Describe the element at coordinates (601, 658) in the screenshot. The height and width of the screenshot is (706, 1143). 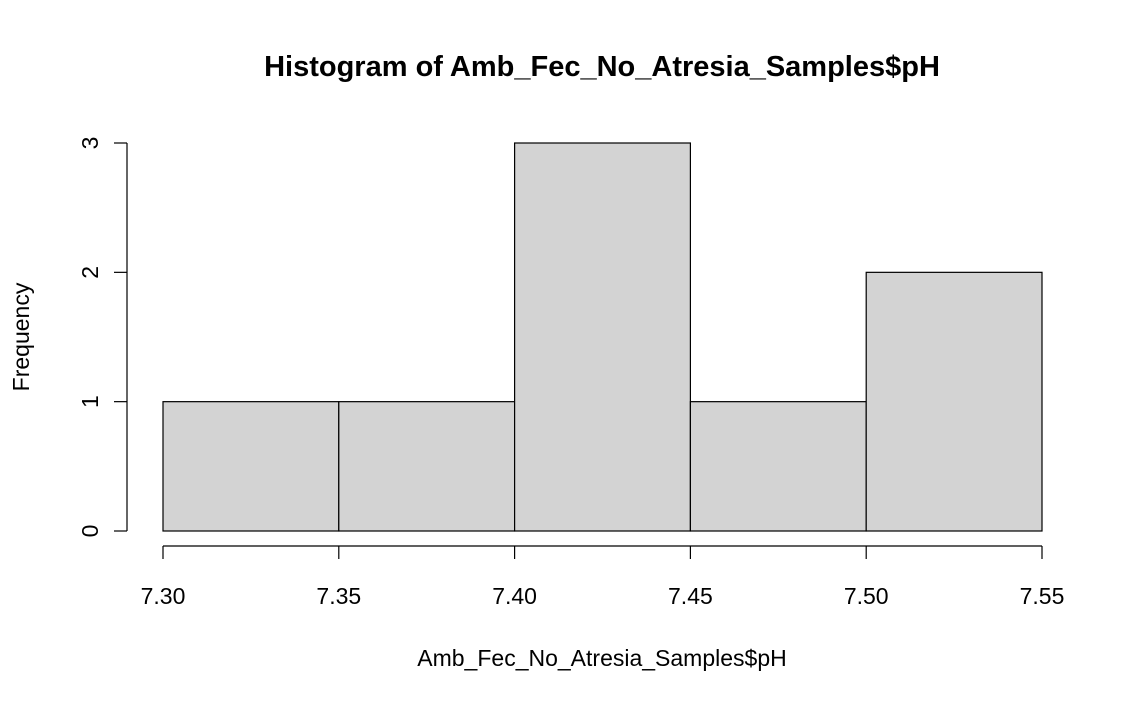
I see `x-axis-label: Amb_Fec_No_Atresia_Samples$pH` at that location.